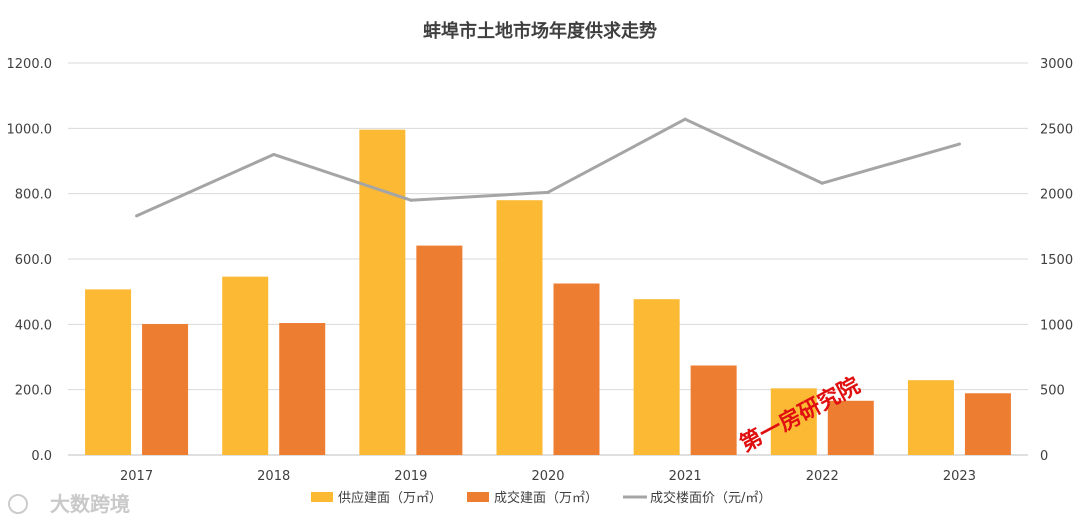 This screenshot has width=1080, height=524. What do you see at coordinates (18, 504) in the screenshot?
I see `logo-icon` at bounding box center [18, 504].